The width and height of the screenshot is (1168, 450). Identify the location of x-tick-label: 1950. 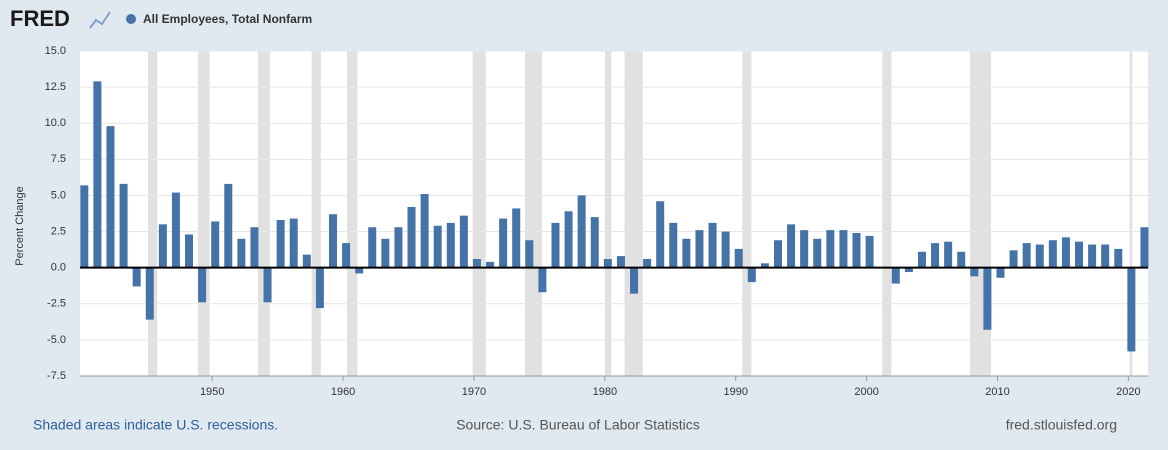
(212, 392).